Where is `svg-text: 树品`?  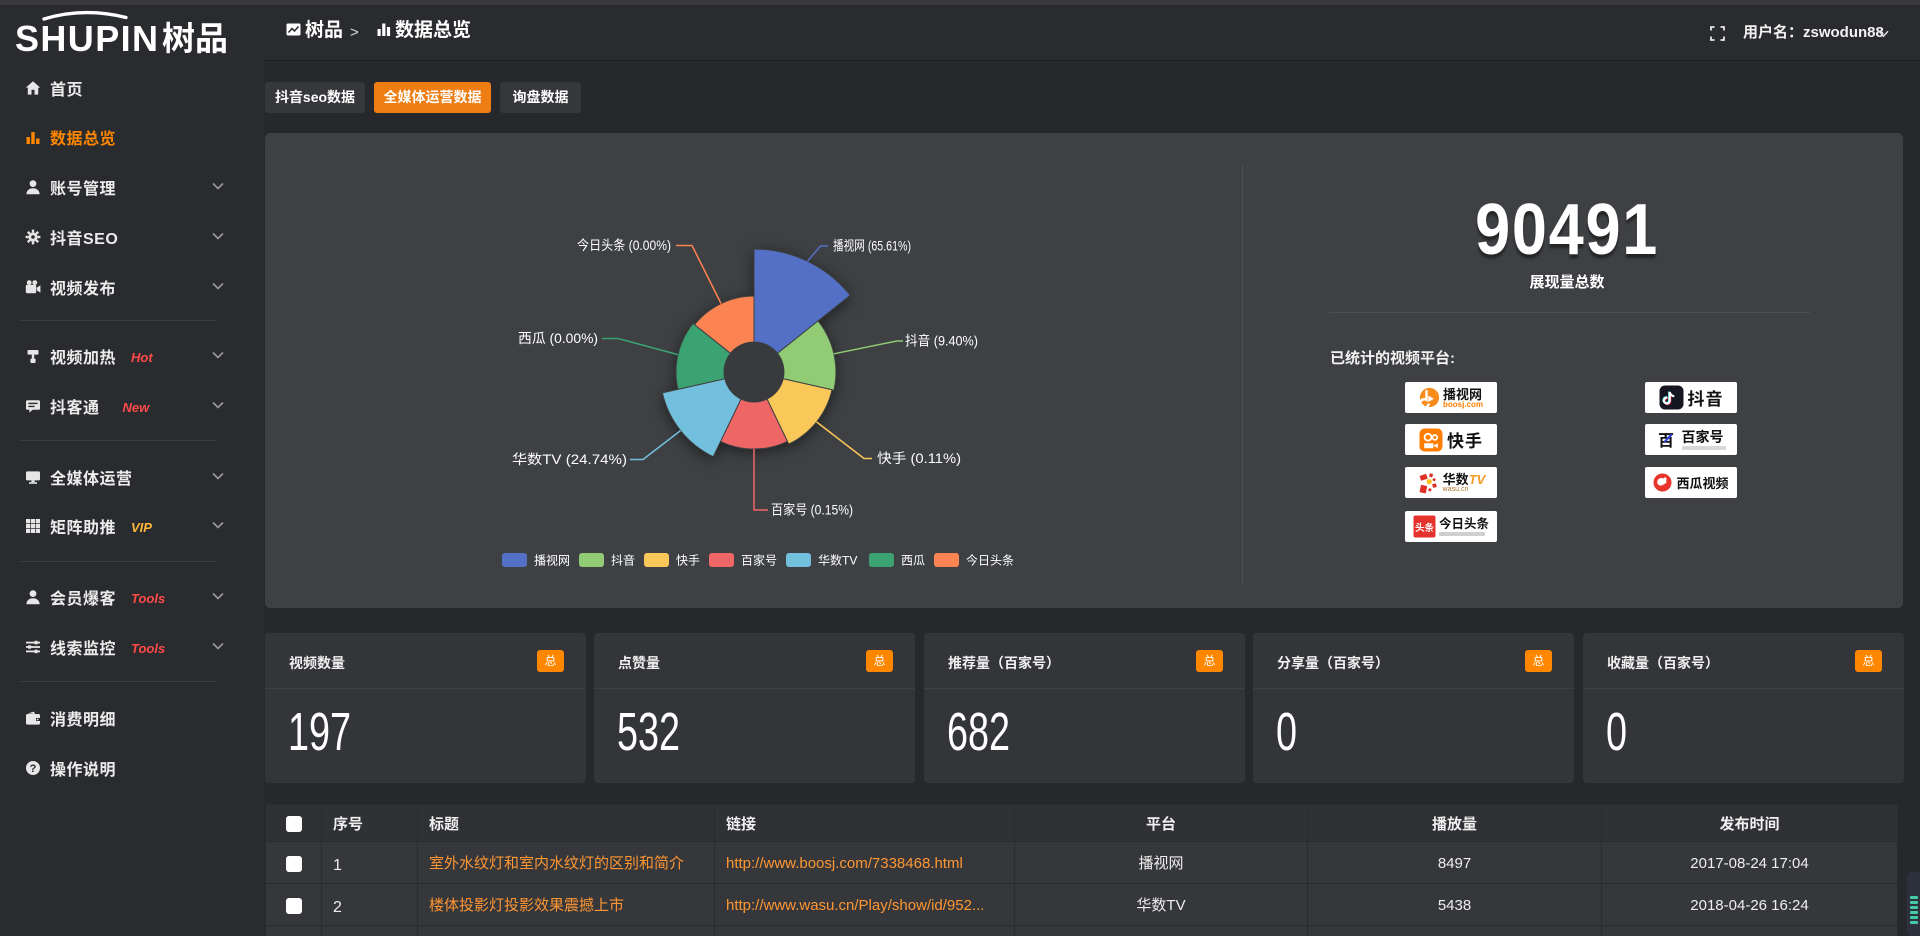
svg-text: 树品 is located at coordinates (195, 36).